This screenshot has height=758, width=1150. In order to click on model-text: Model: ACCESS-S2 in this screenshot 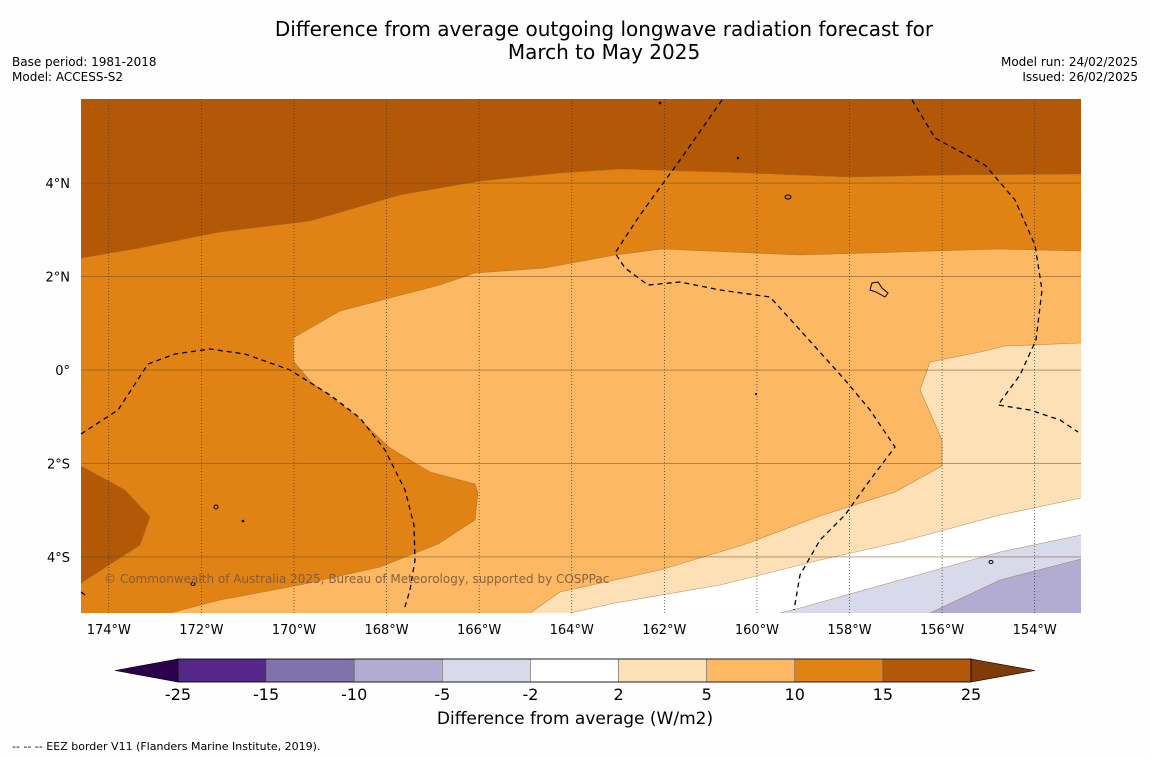, I will do `click(68, 77)`.